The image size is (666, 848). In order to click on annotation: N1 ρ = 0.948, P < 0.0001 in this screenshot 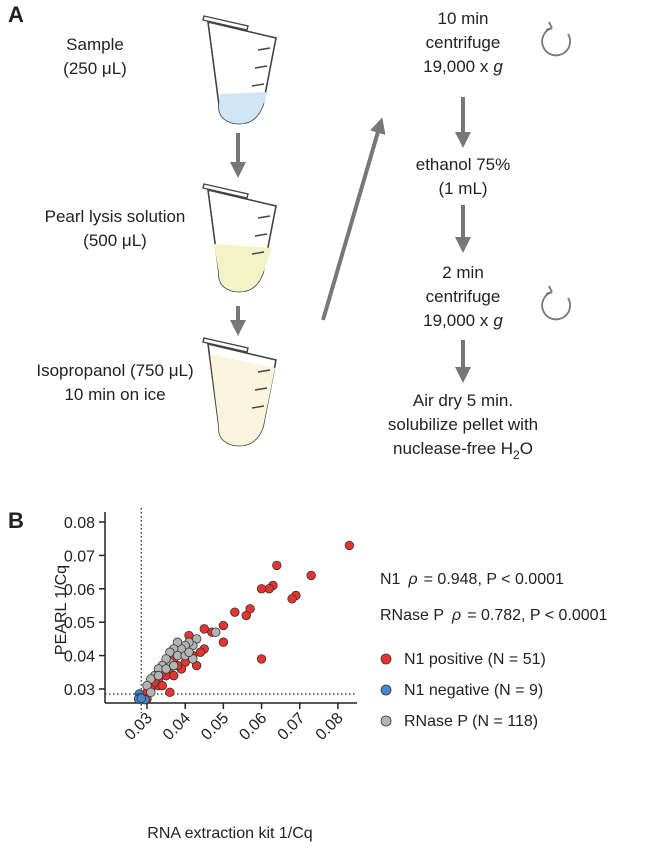, I will do `click(472, 579)`.